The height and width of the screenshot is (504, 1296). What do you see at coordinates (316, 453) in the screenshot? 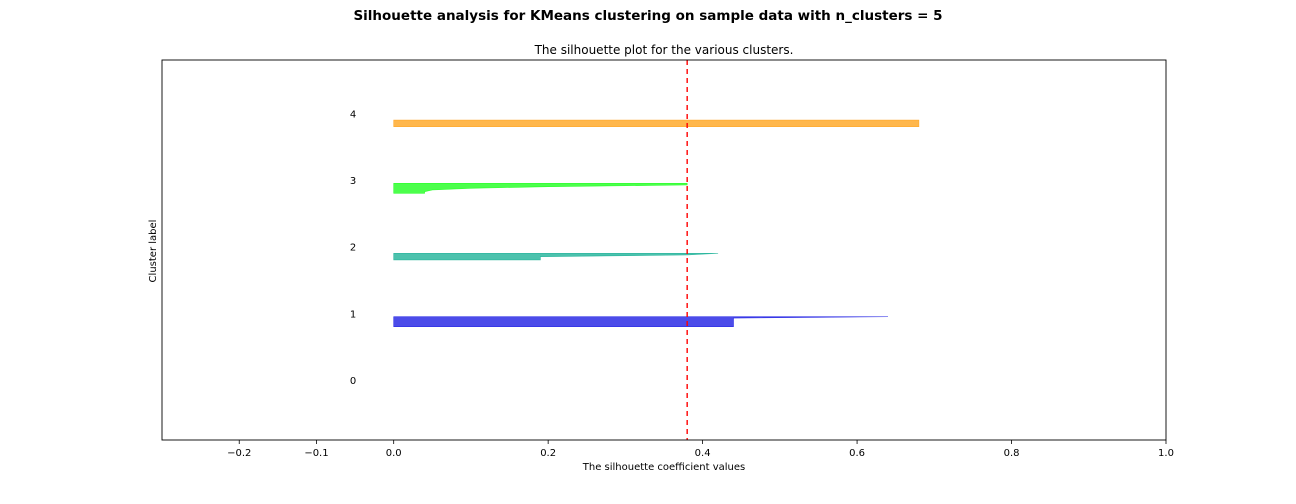
I see `x-tick-label: −0.1` at bounding box center [316, 453].